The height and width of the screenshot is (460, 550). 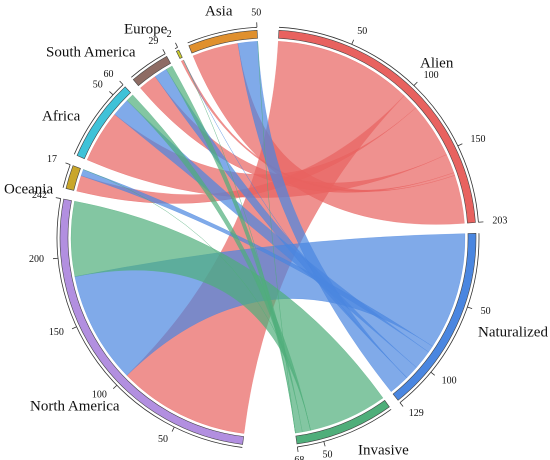 What do you see at coordinates (75, 406) in the screenshot?
I see `group-label: North America` at bounding box center [75, 406].